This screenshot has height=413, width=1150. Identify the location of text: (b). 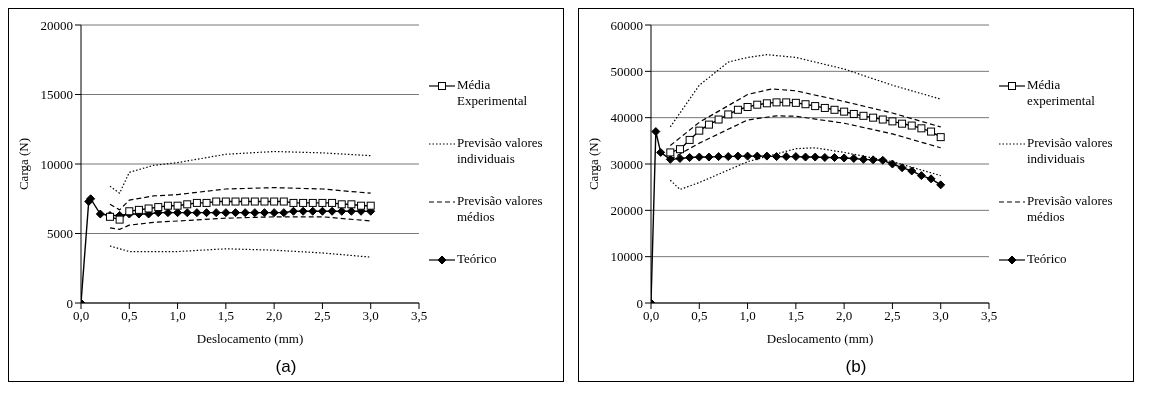
(856, 367).